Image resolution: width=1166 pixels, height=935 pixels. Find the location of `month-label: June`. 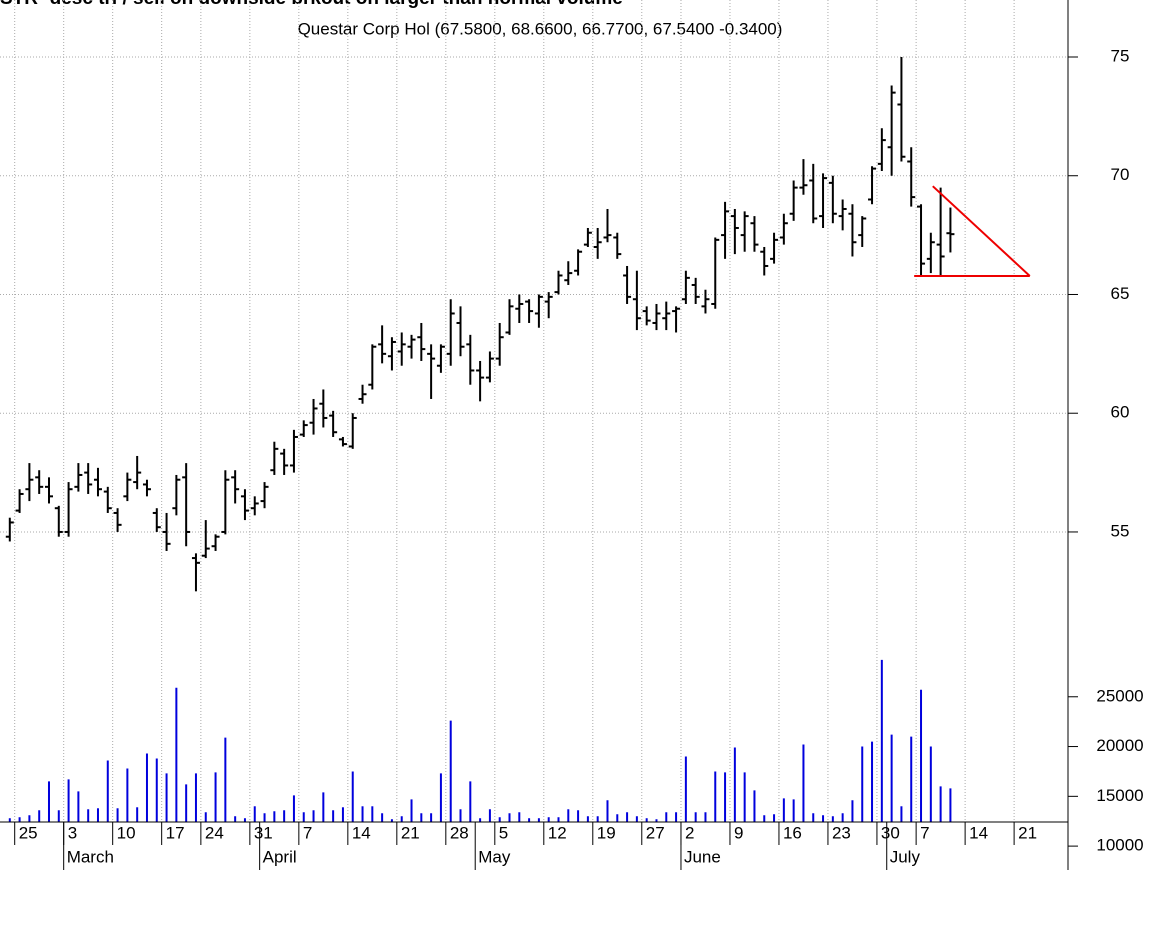

month-label: June is located at coordinates (702, 856).